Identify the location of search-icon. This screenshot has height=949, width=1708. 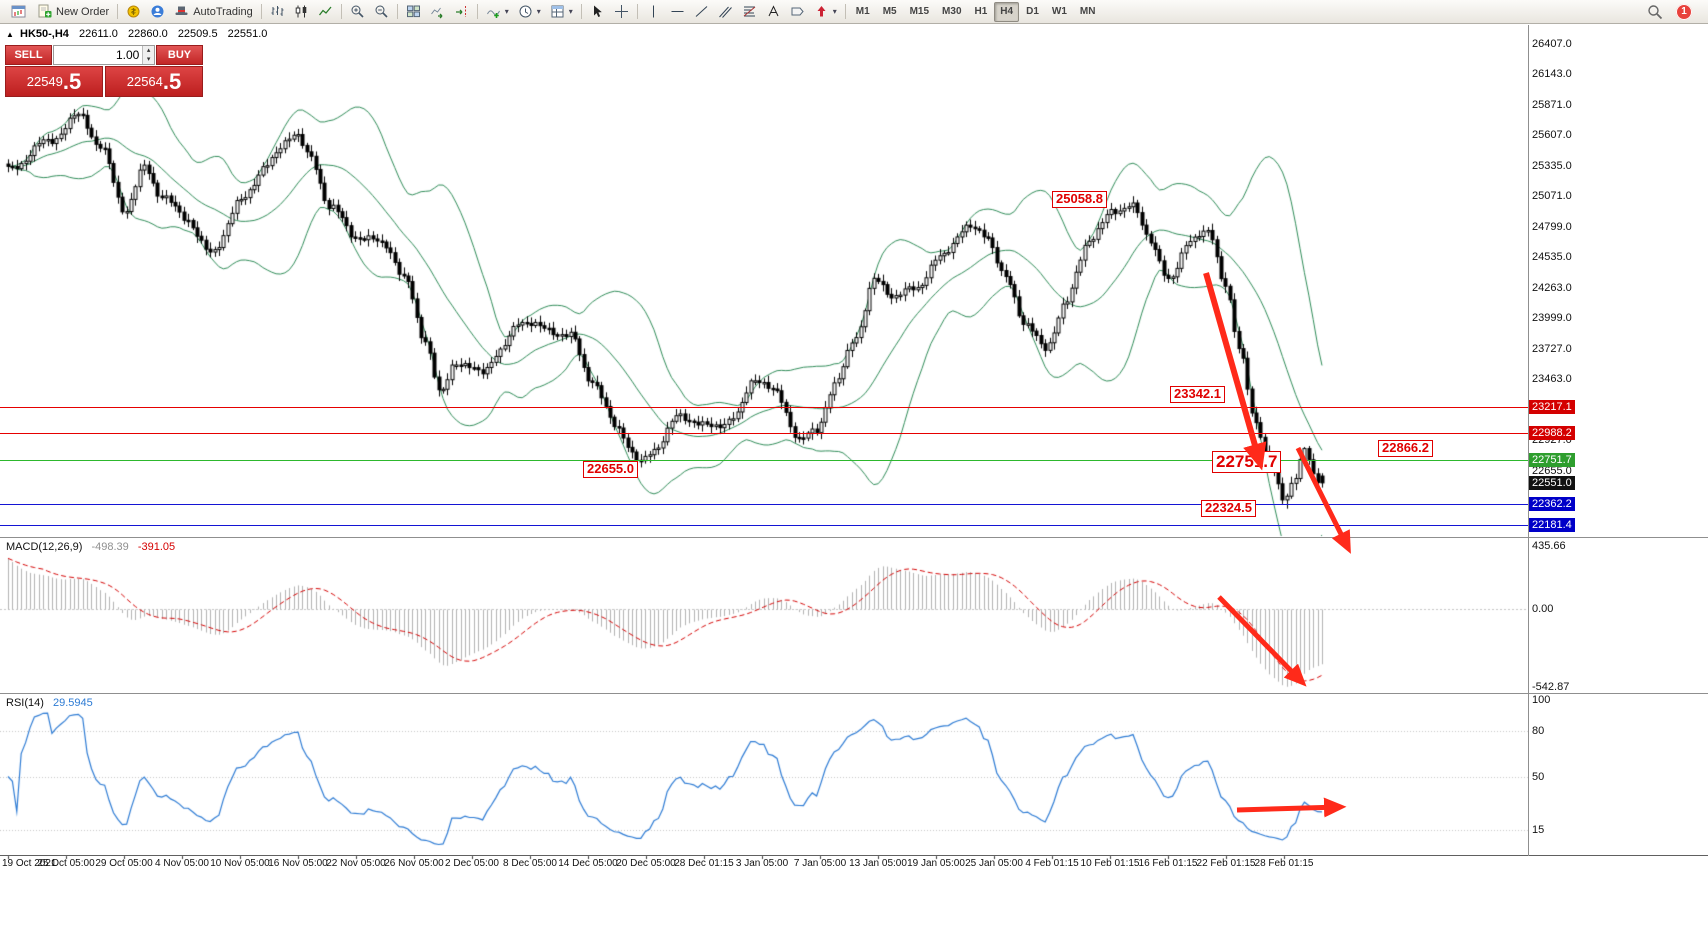
(1655, 11).